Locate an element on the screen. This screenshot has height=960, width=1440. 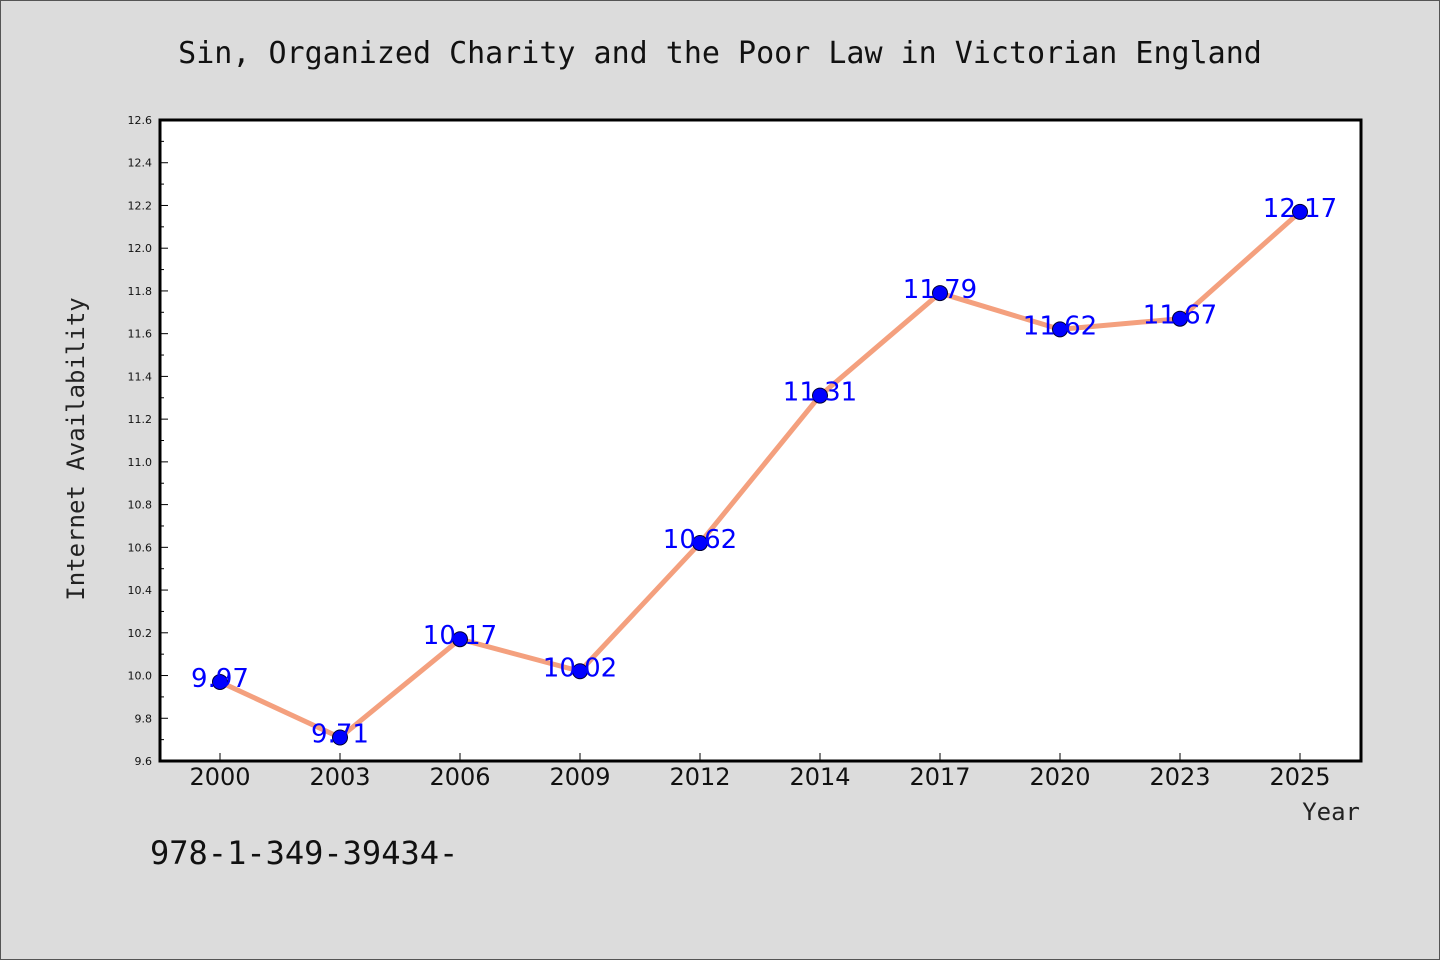
data-label: 9.97 is located at coordinates (220, 679).